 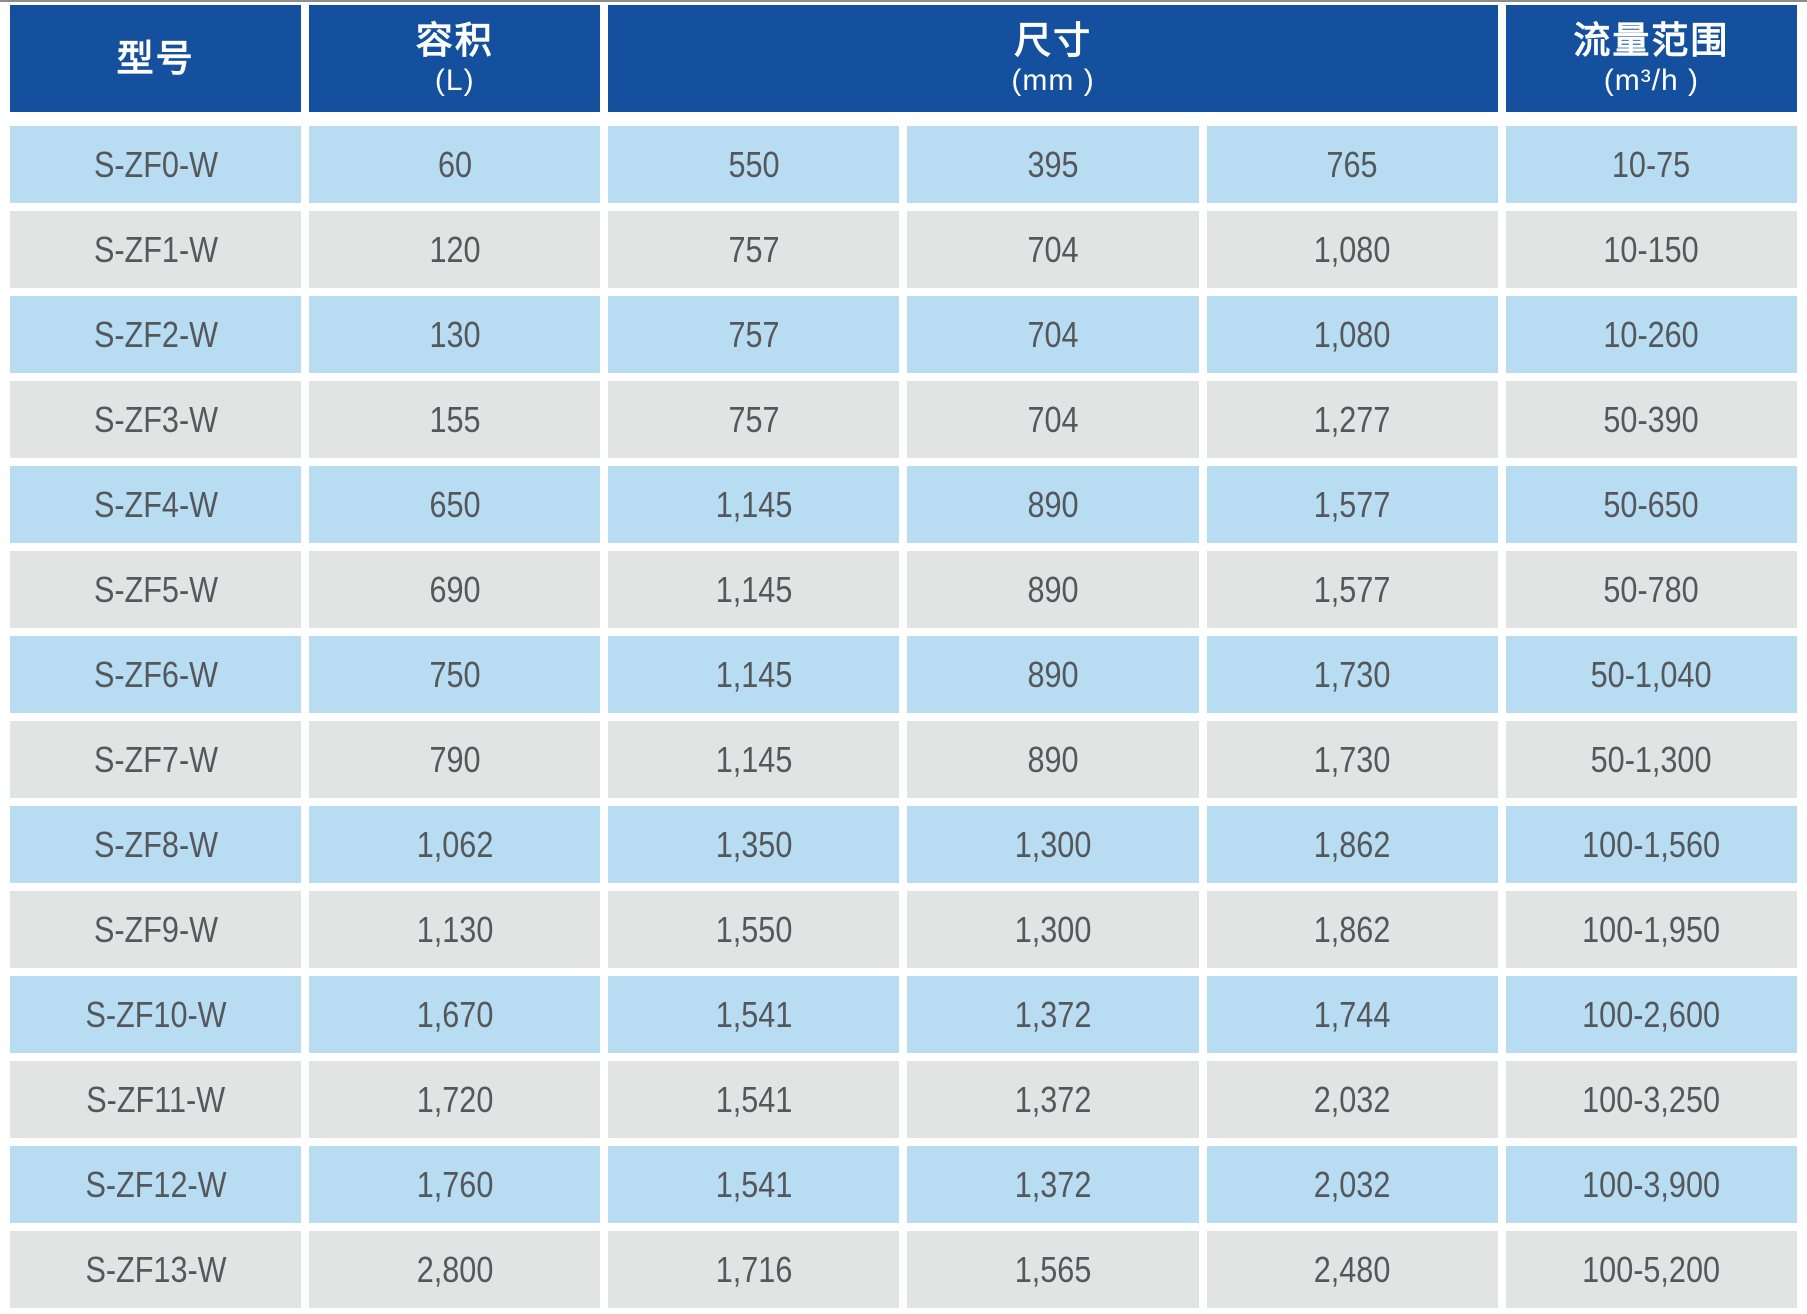 I want to click on volume-cell-value: 1,062, so click(x=455, y=844).